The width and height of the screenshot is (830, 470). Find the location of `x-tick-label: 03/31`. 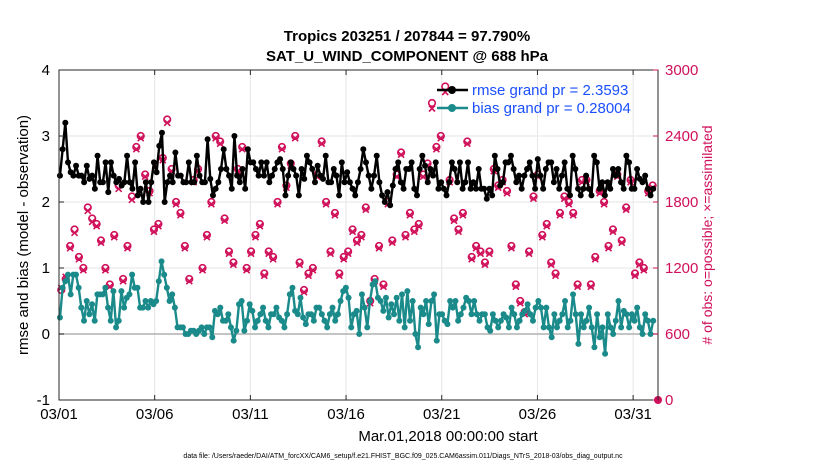

x-tick-label: 03/31 is located at coordinates (633, 414).